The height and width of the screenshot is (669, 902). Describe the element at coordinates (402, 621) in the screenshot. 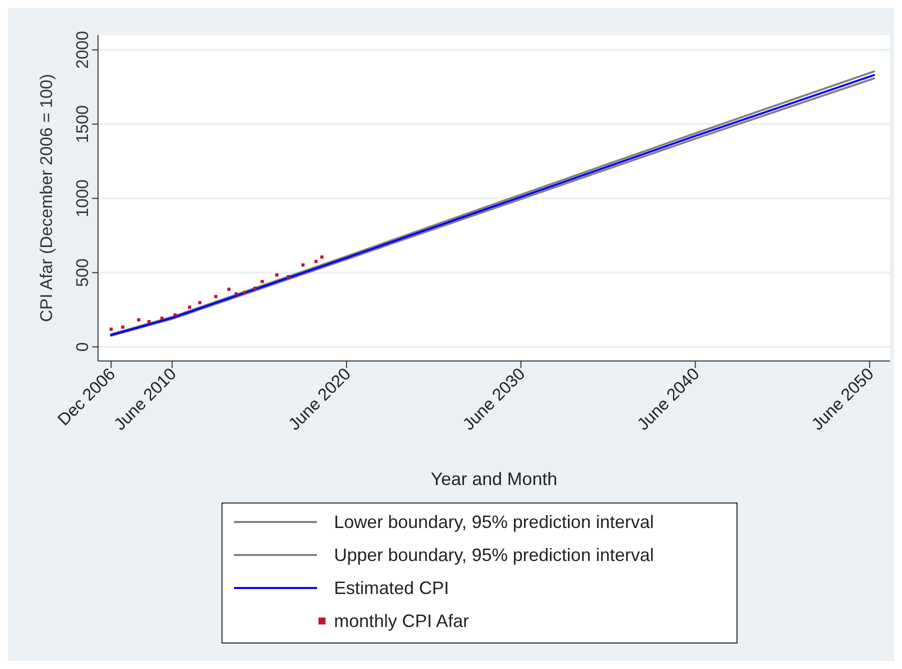

I see `legend-label: monthly CPI Afar` at that location.